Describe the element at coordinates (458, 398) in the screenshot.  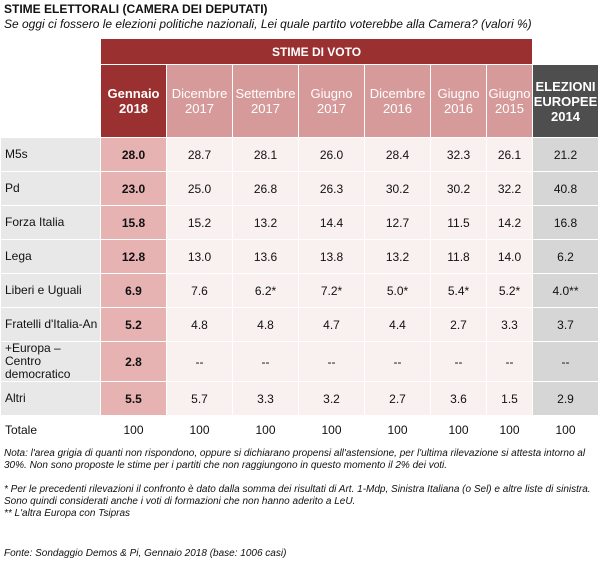
I see `value-cell: 3.6` at that location.